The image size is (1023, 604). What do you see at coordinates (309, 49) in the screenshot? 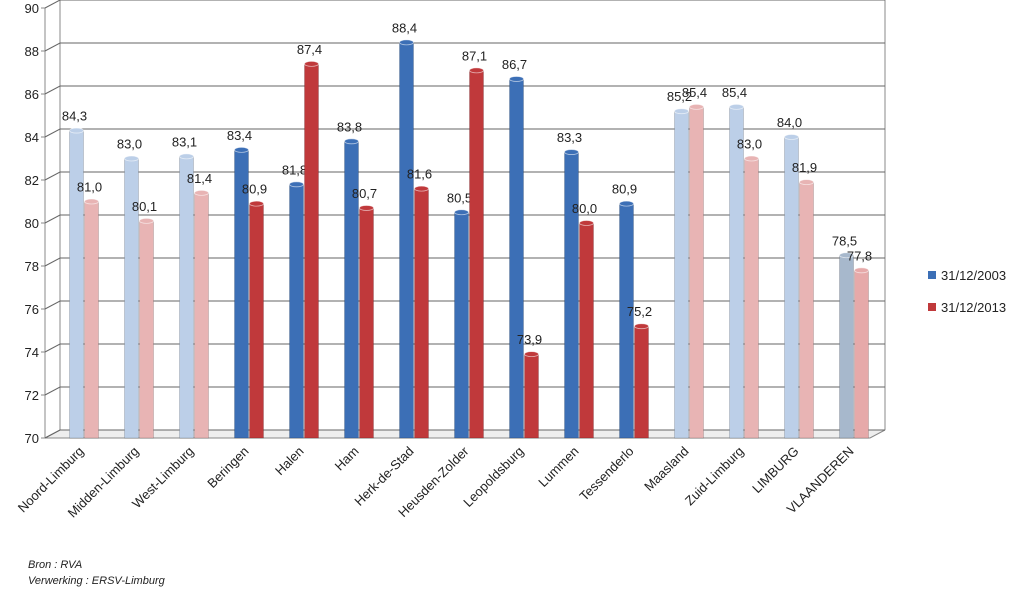
I see `value-label: 87,4` at bounding box center [309, 49].